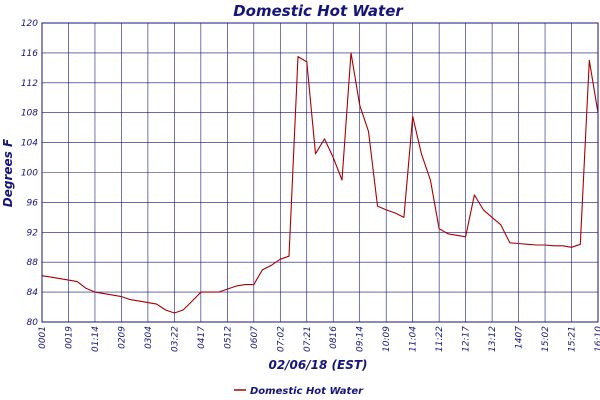 The image size is (600, 400). Describe the element at coordinates (122, 337) in the screenshot. I see `x-tick-label: 0209` at that location.